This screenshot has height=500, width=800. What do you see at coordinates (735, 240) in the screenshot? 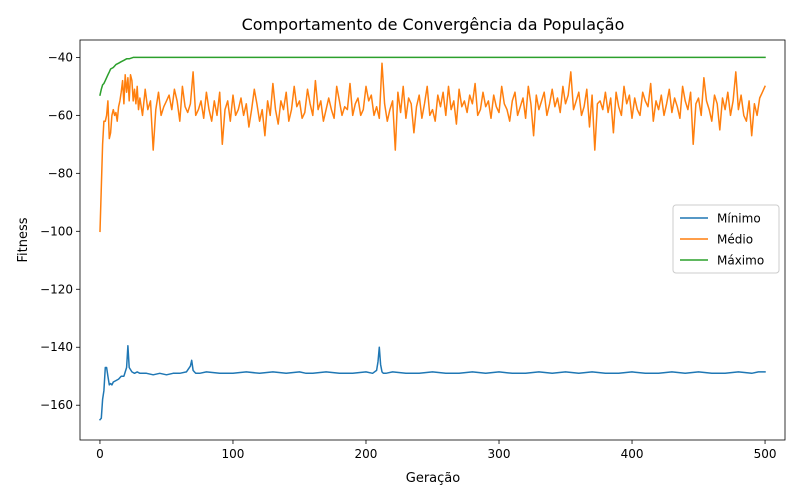
I see `legend-label-1: Médio` at bounding box center [735, 240].